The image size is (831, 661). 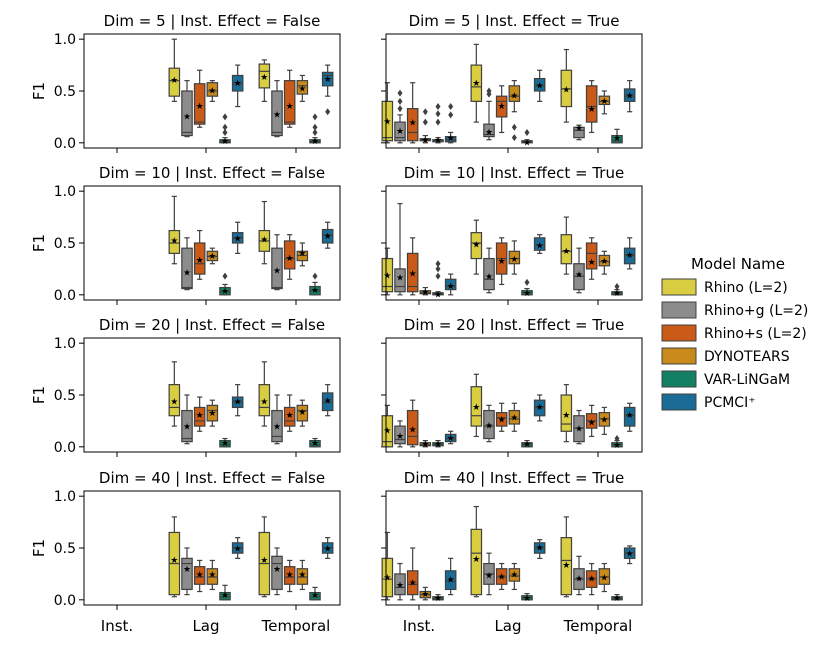 I want to click on subplot-frame, so click(x=514, y=91).